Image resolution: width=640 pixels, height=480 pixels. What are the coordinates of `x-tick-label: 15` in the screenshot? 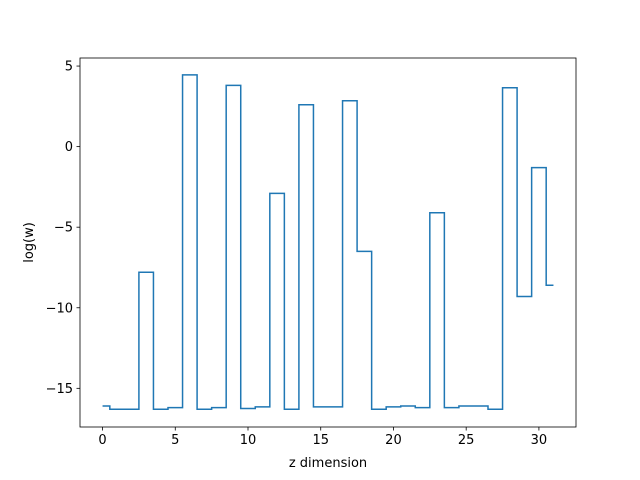 It's located at (320, 440).